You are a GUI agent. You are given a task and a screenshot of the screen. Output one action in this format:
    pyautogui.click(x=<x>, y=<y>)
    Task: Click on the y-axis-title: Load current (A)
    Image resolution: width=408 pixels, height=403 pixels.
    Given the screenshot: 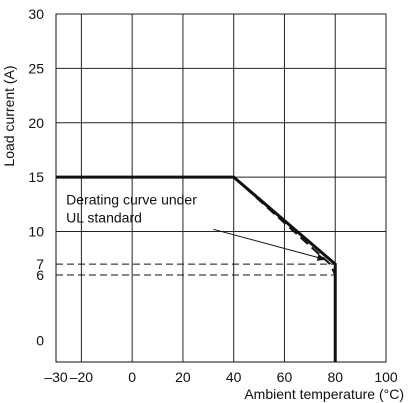 What is the action you would take?
    pyautogui.click(x=9, y=115)
    